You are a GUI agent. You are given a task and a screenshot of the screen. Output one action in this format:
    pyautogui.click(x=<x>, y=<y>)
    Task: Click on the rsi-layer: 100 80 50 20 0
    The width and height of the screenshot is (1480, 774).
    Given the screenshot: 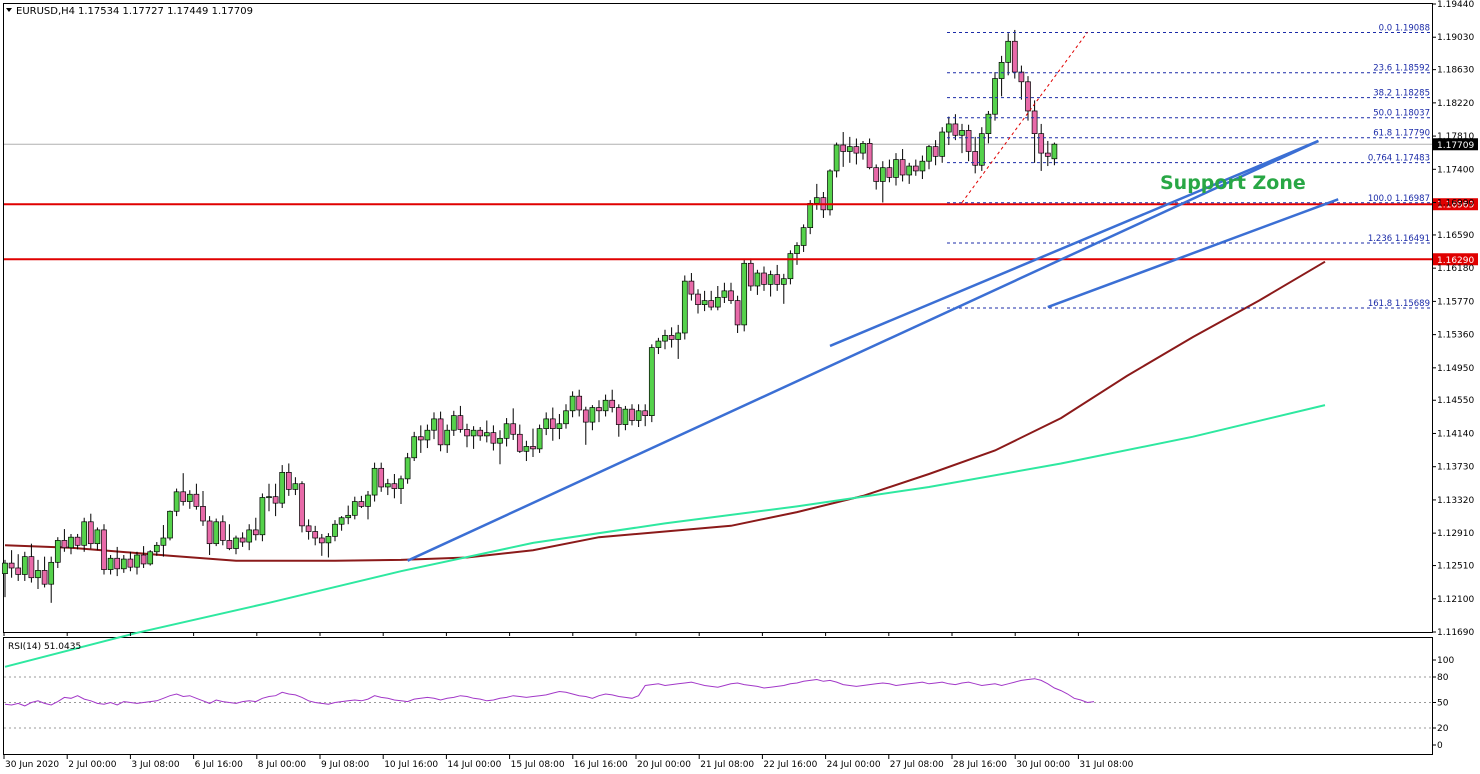 What is the action you would take?
    pyautogui.click(x=729, y=703)
    